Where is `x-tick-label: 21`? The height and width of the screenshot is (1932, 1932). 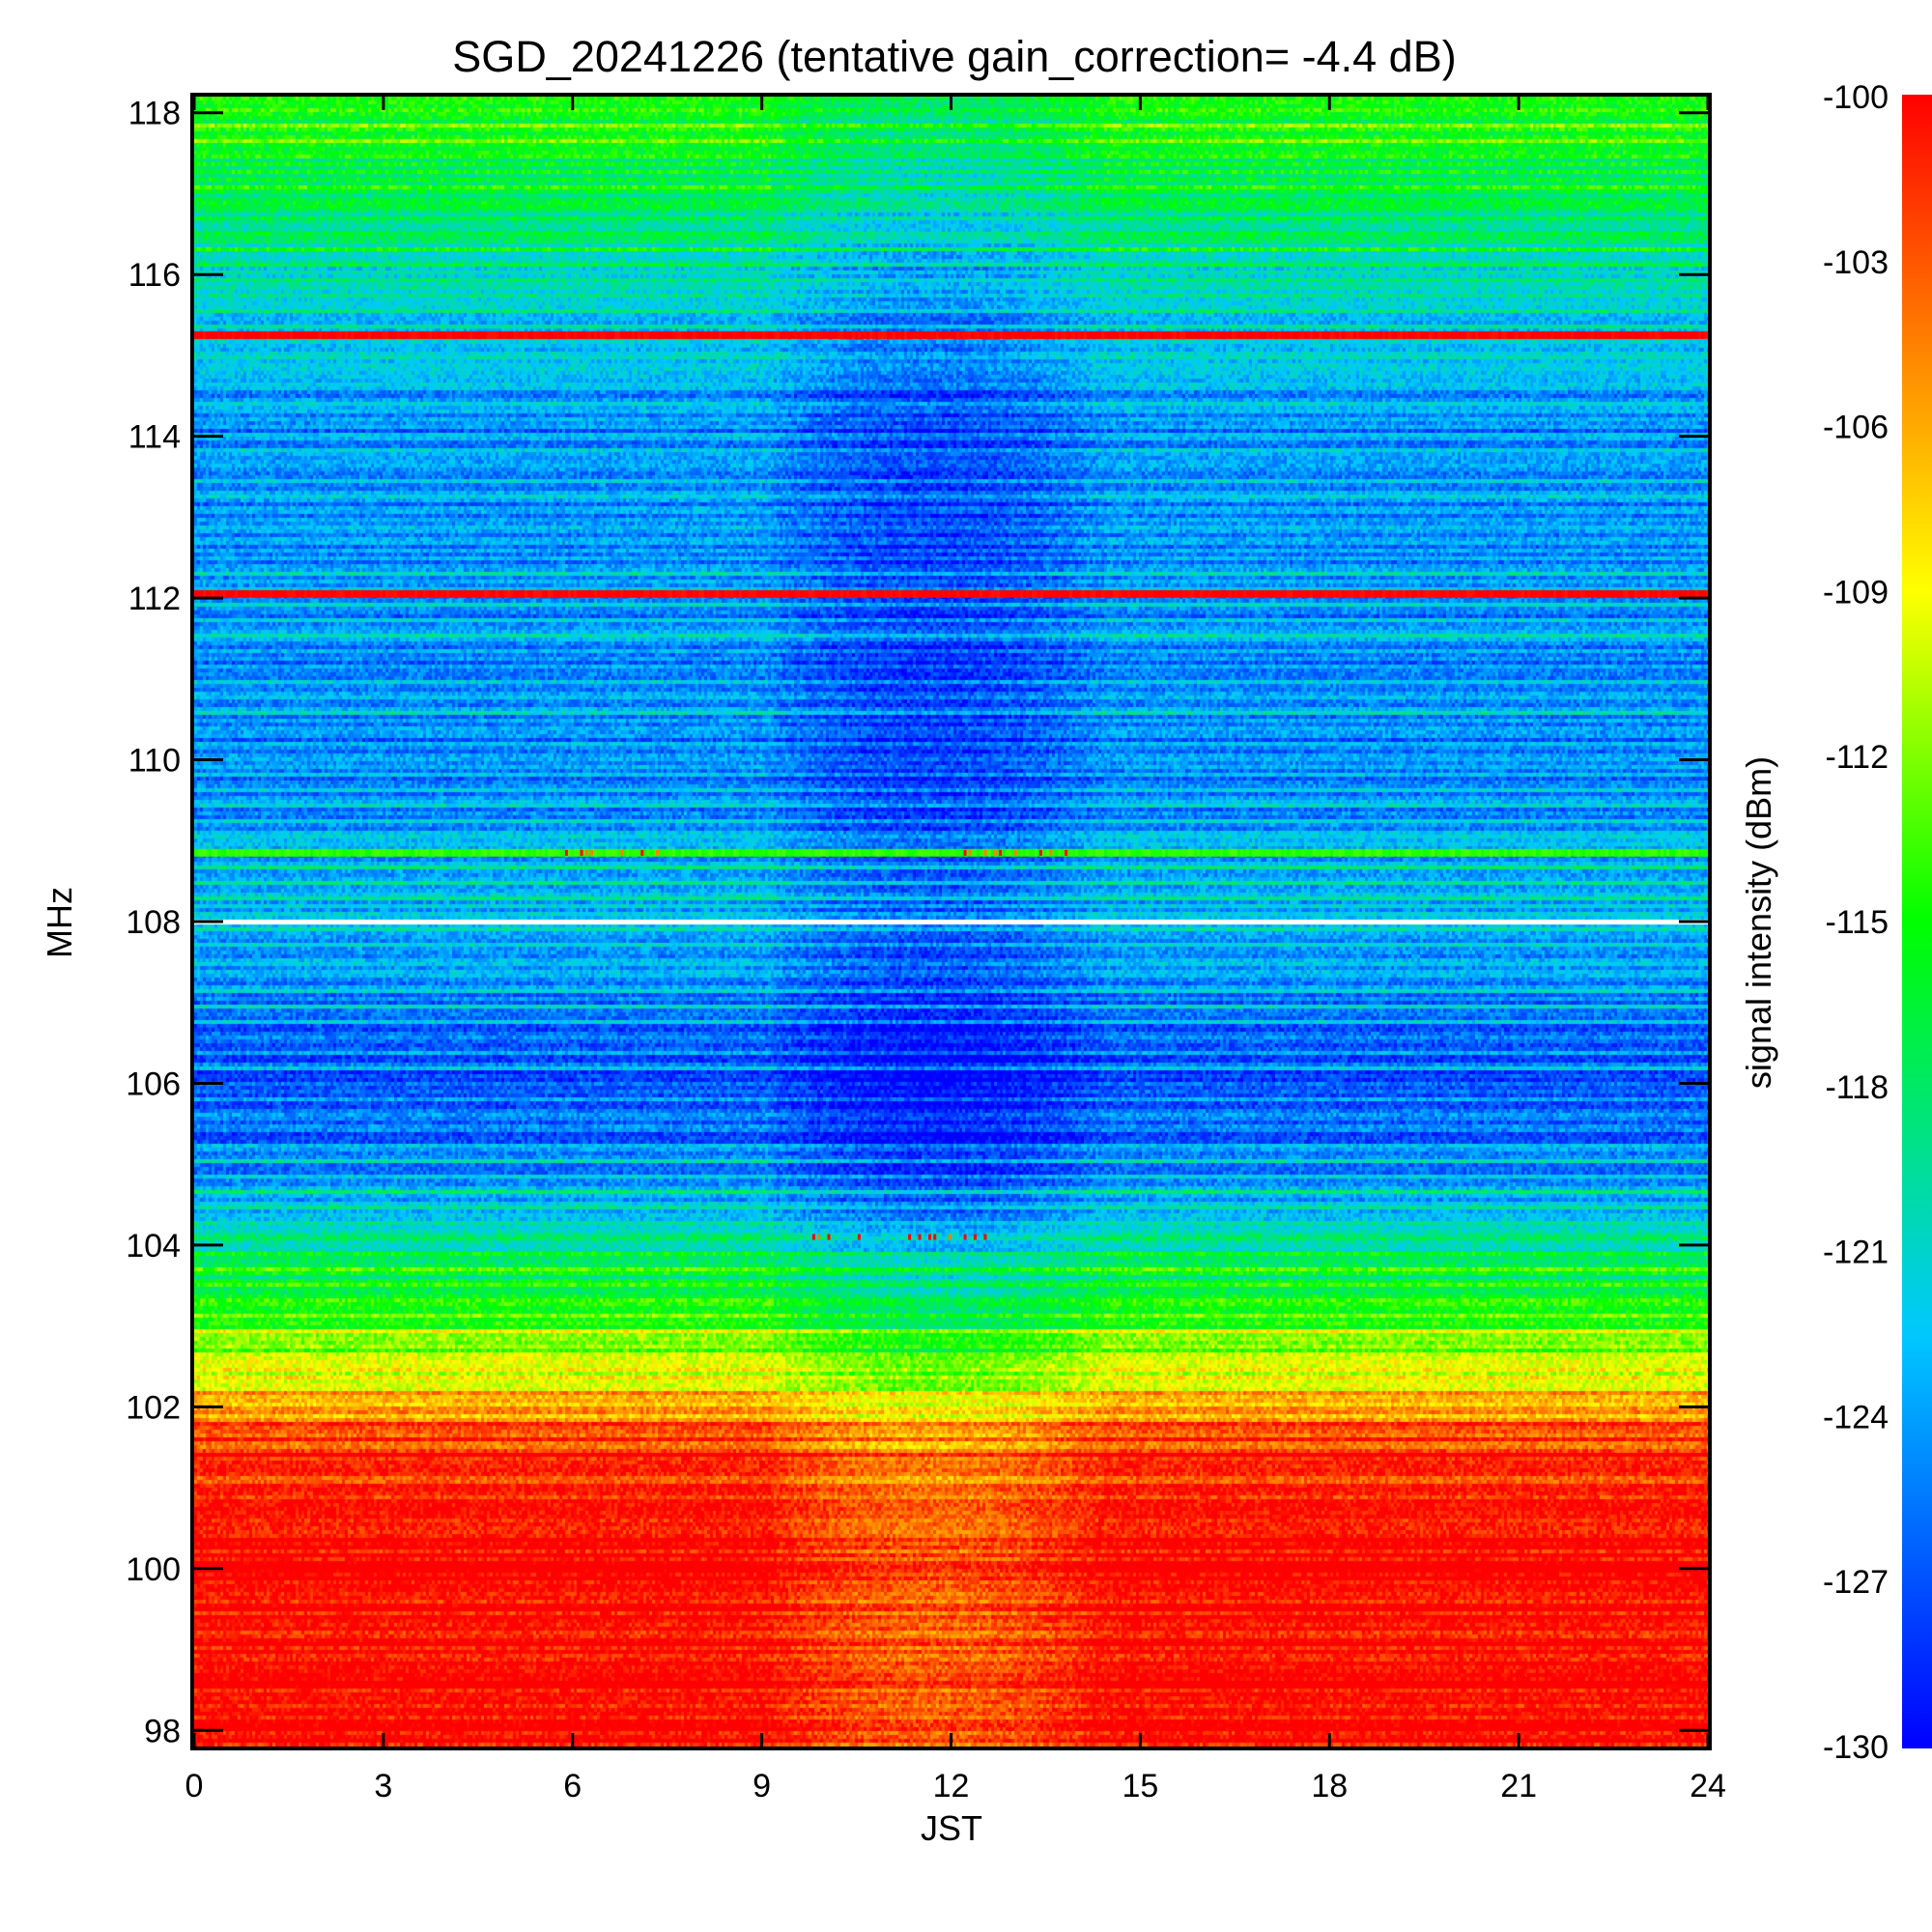 x-tick-label: 21 is located at coordinates (1518, 1786).